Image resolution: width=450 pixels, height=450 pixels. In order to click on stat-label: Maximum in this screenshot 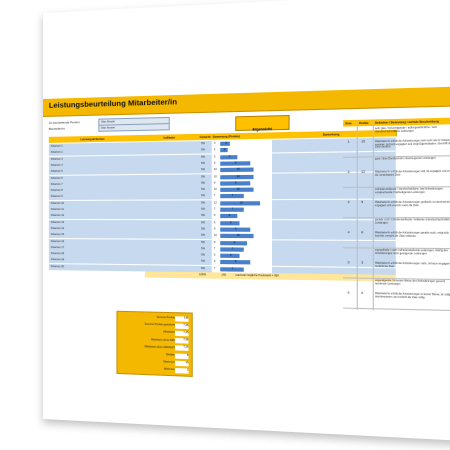, I will do `click(169, 363)`.